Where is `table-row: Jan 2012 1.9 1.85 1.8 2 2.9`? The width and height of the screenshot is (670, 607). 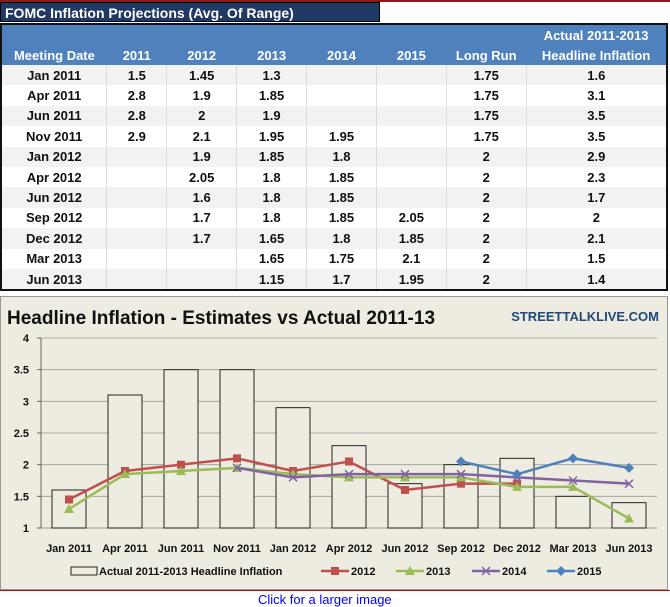
table-row: Jan 2012 1.9 1.85 1.8 2 2.9 is located at coordinates (334, 156).